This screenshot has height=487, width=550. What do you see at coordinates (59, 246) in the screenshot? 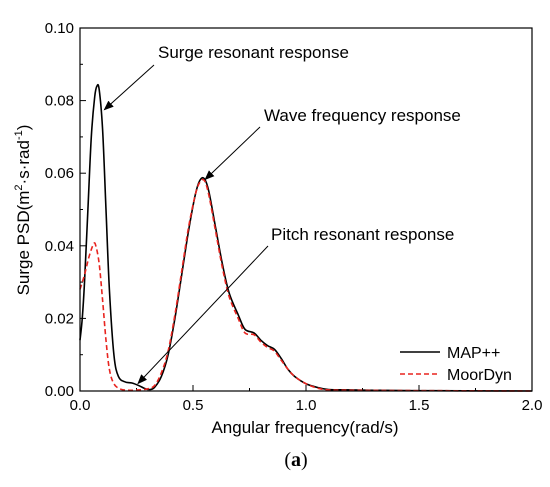
I see `y-tick-label: 0.04` at bounding box center [59, 246].